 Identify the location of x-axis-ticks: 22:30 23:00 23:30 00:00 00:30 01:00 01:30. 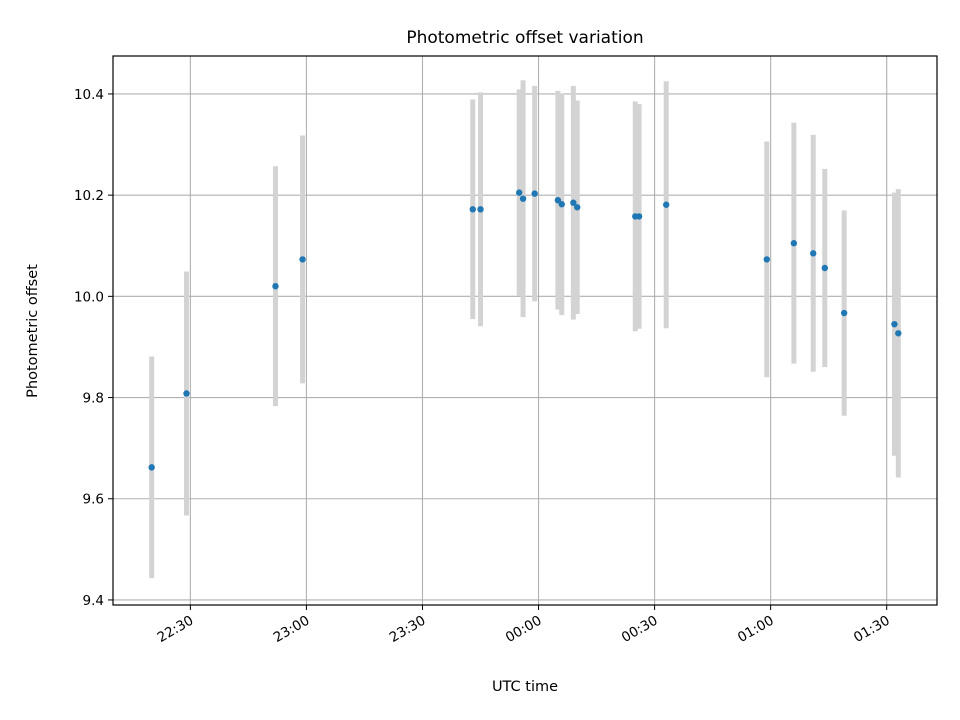
(524, 625).